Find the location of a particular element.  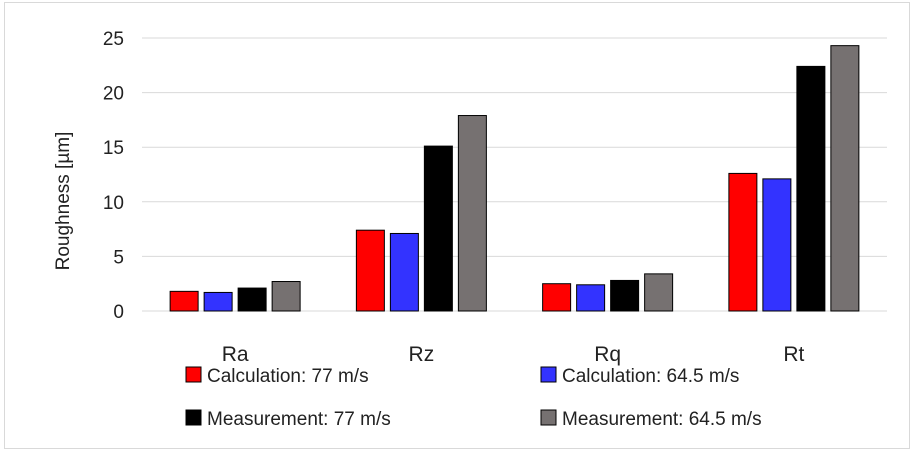

x-category-label: Ra is located at coordinates (235, 354).